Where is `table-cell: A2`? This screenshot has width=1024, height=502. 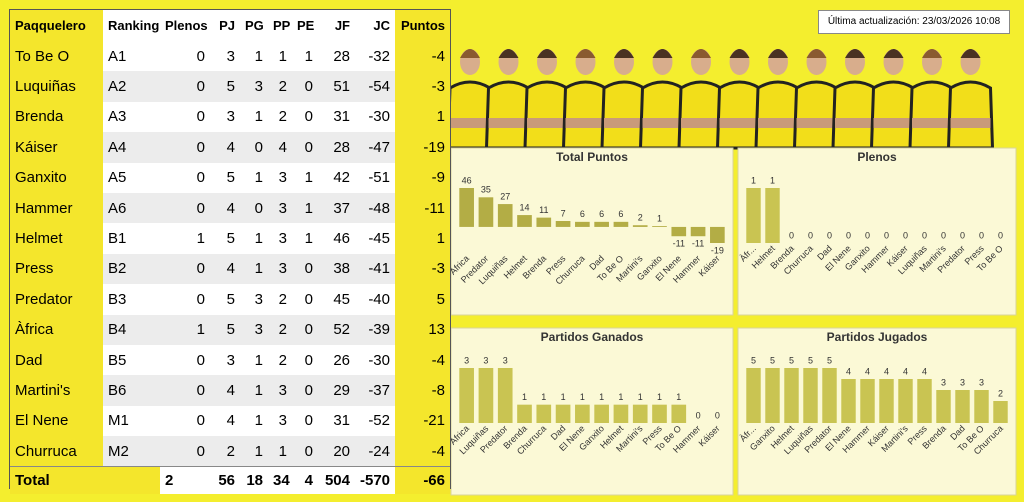
table-cell: A2 is located at coordinates (131, 86).